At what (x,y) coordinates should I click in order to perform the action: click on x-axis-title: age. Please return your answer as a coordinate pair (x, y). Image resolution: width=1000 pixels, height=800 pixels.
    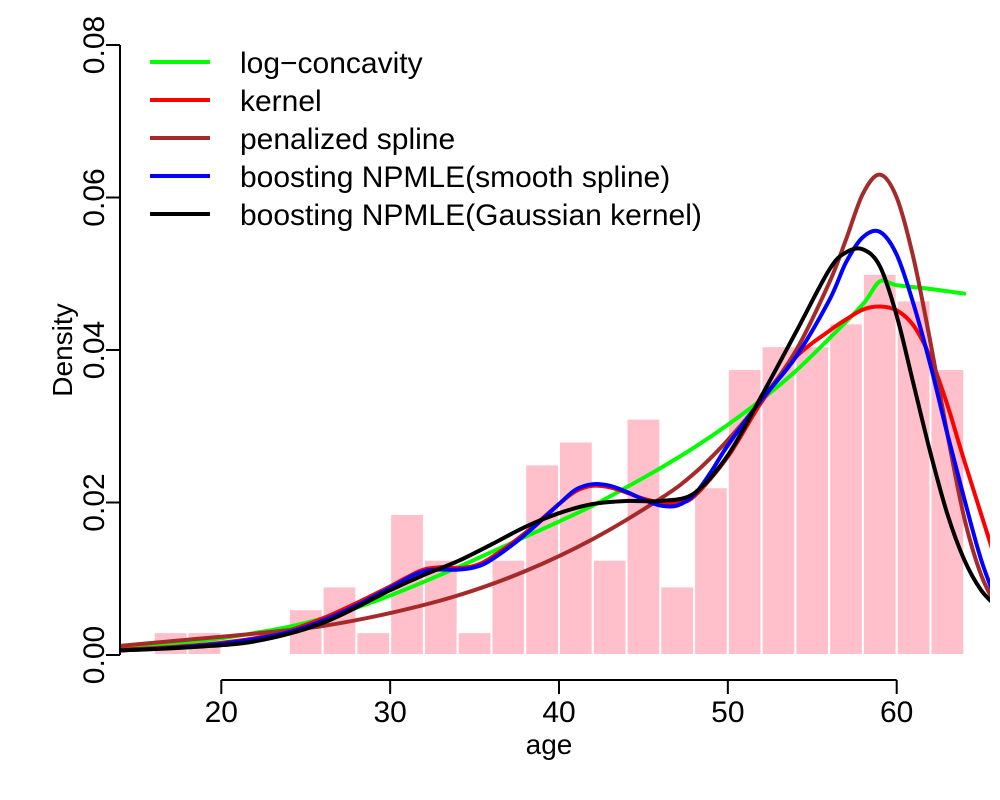
    Looking at the image, I should click on (549, 744).